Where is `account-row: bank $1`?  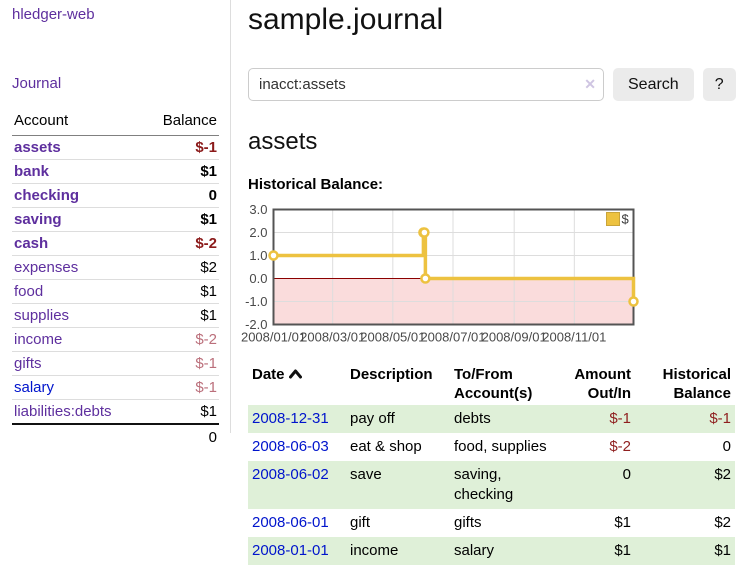 account-row: bank $1 is located at coordinates (115, 171).